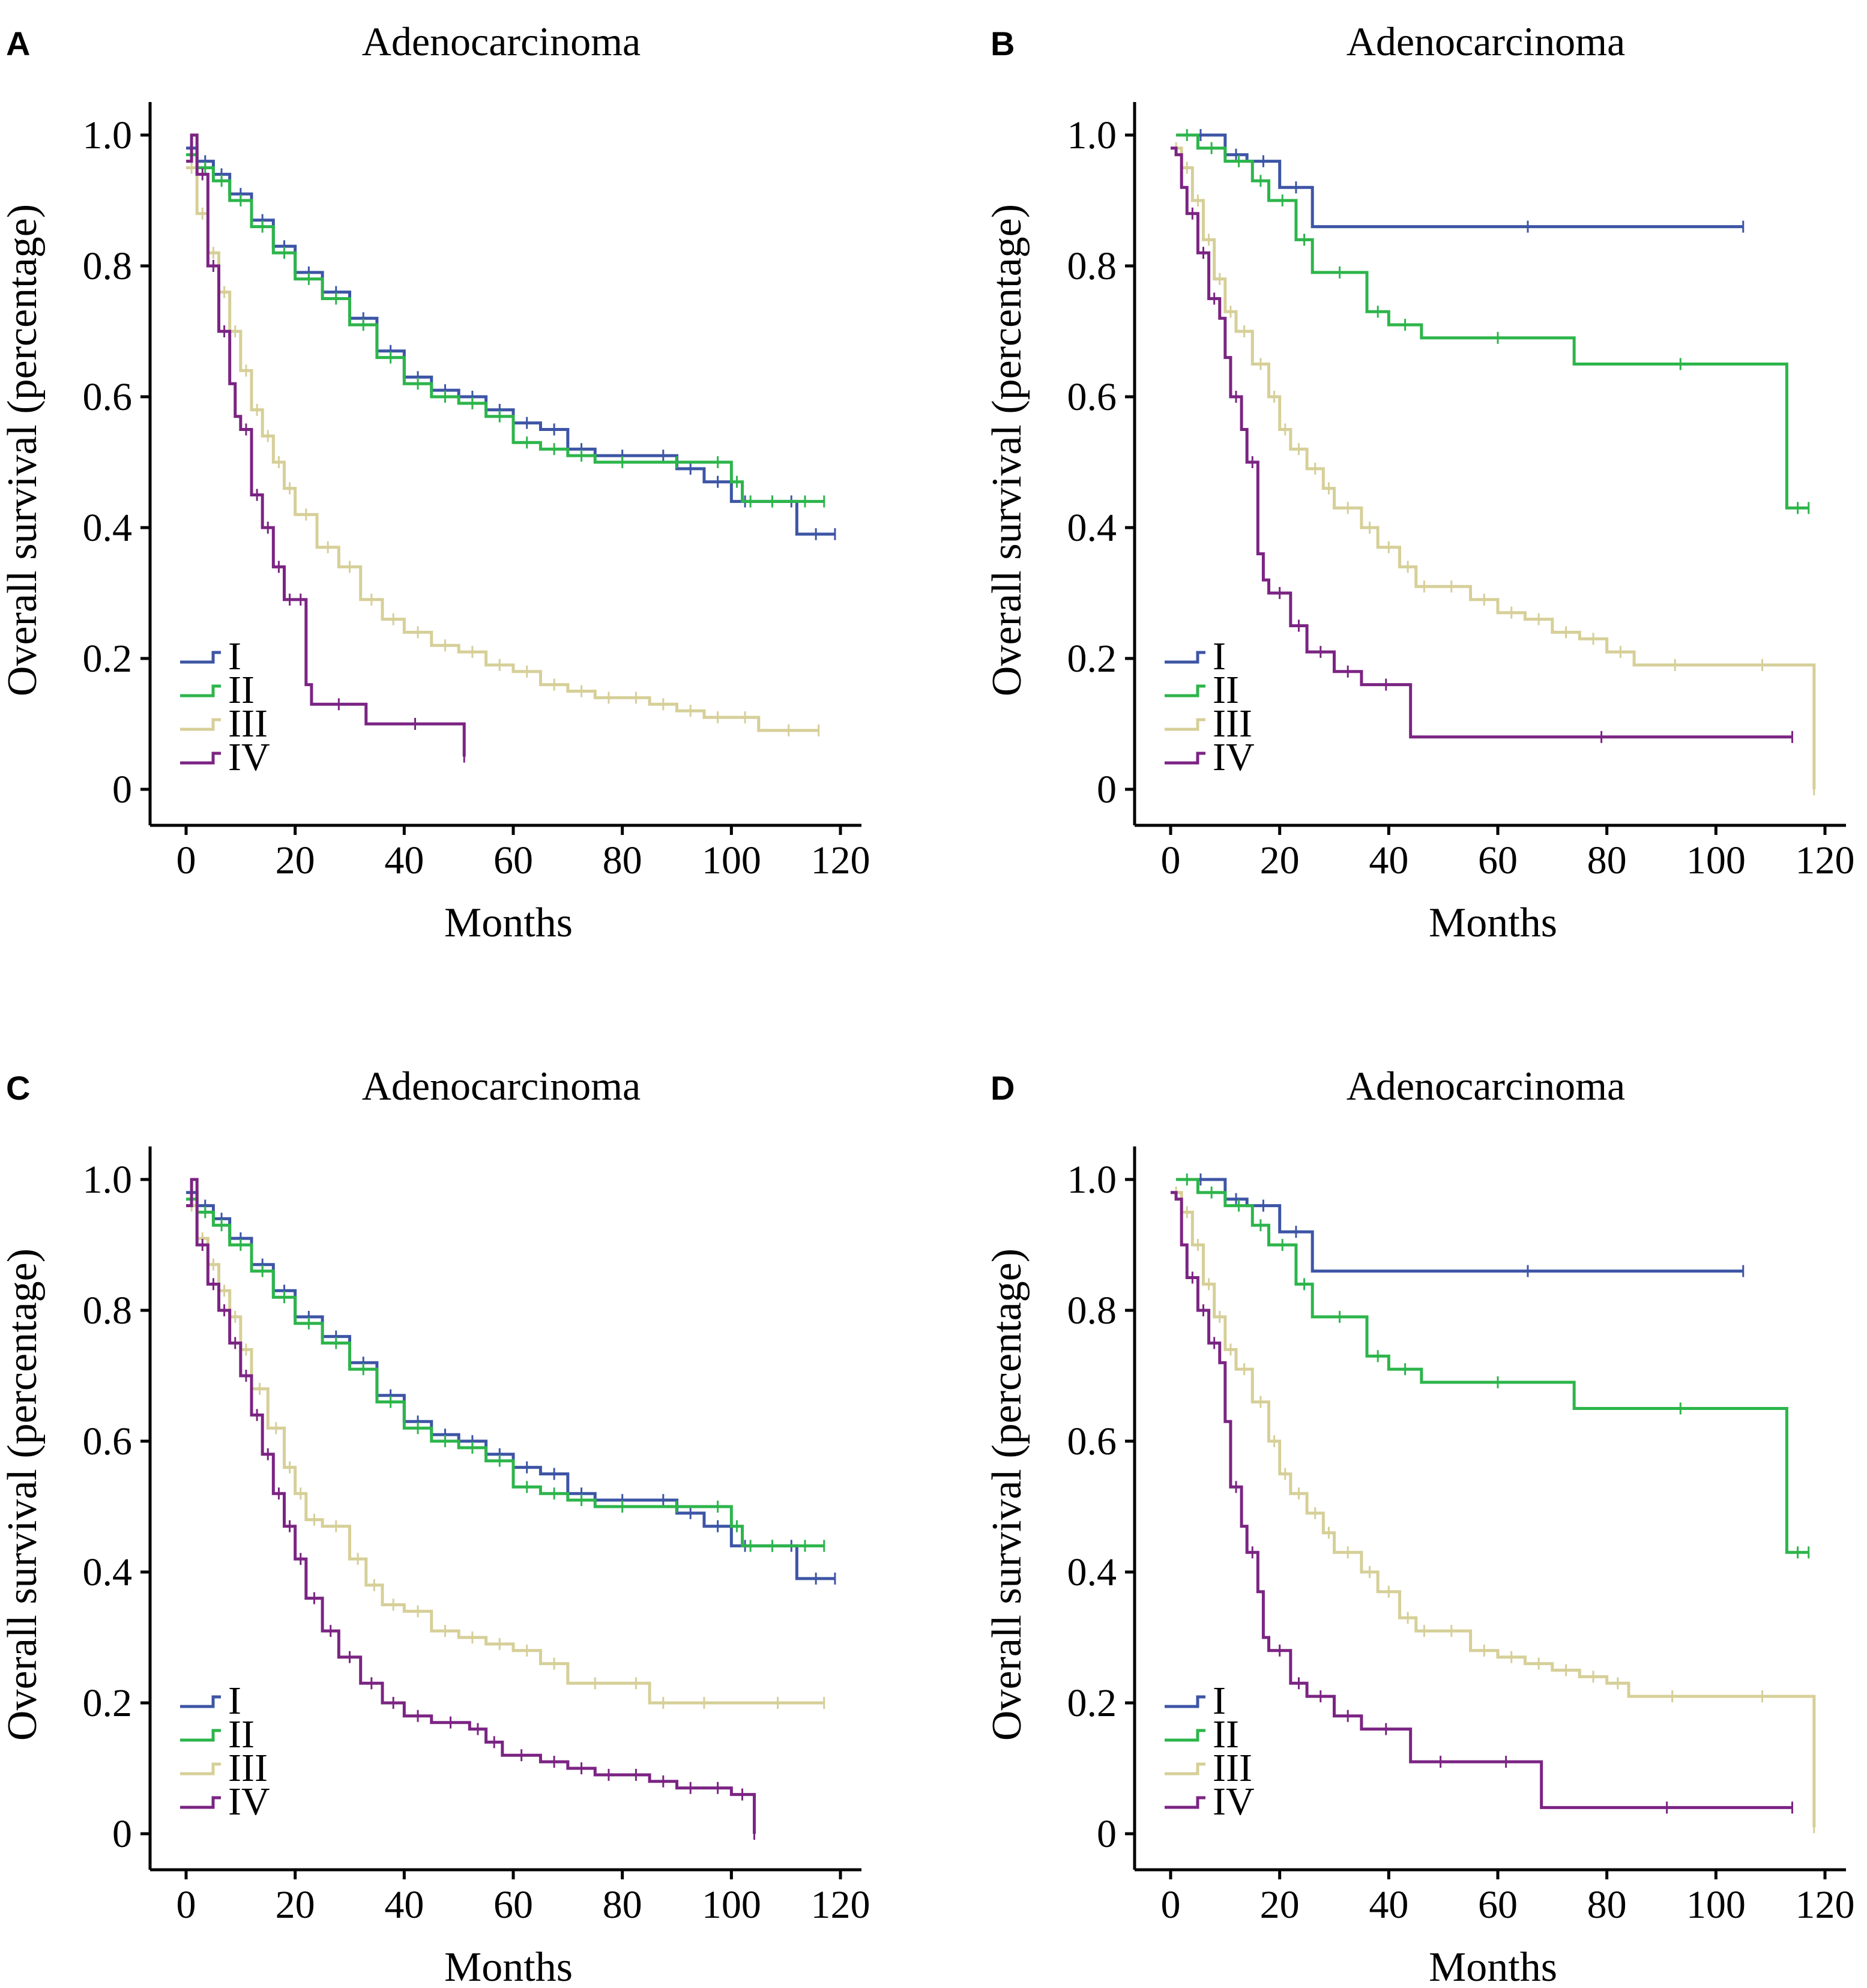 Image resolution: width=1867 pixels, height=1988 pixels. What do you see at coordinates (1003, 43) in the screenshot?
I see `panel-letter: B` at bounding box center [1003, 43].